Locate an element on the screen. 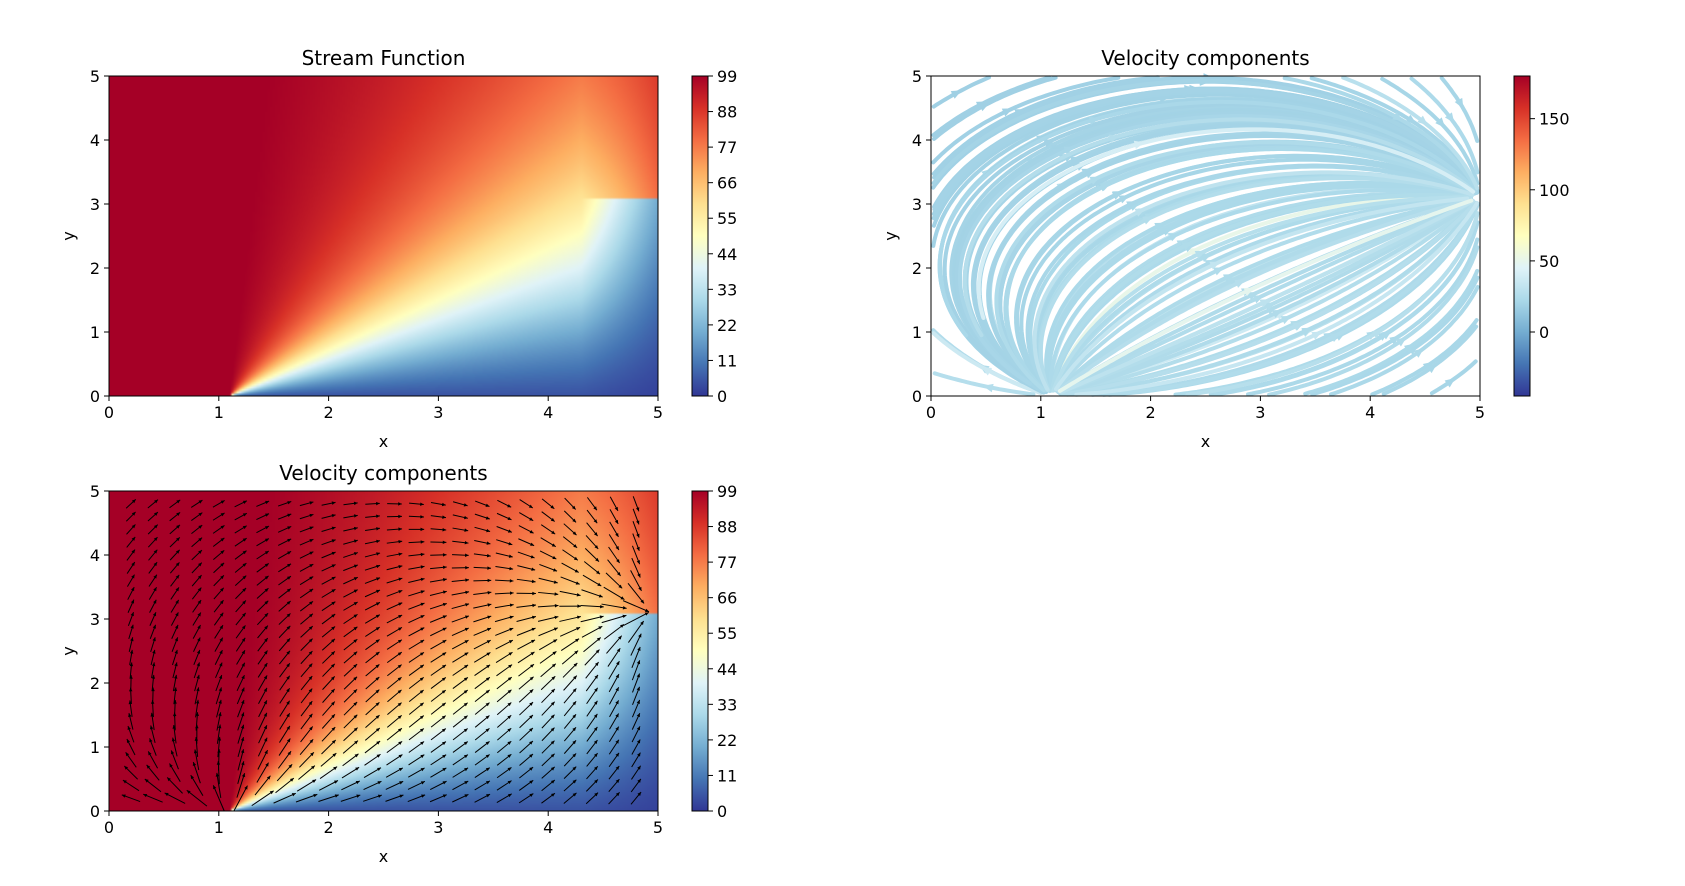 The height and width of the screenshot is (886, 1685). x-tick-label: 2 is located at coordinates (329, 827).